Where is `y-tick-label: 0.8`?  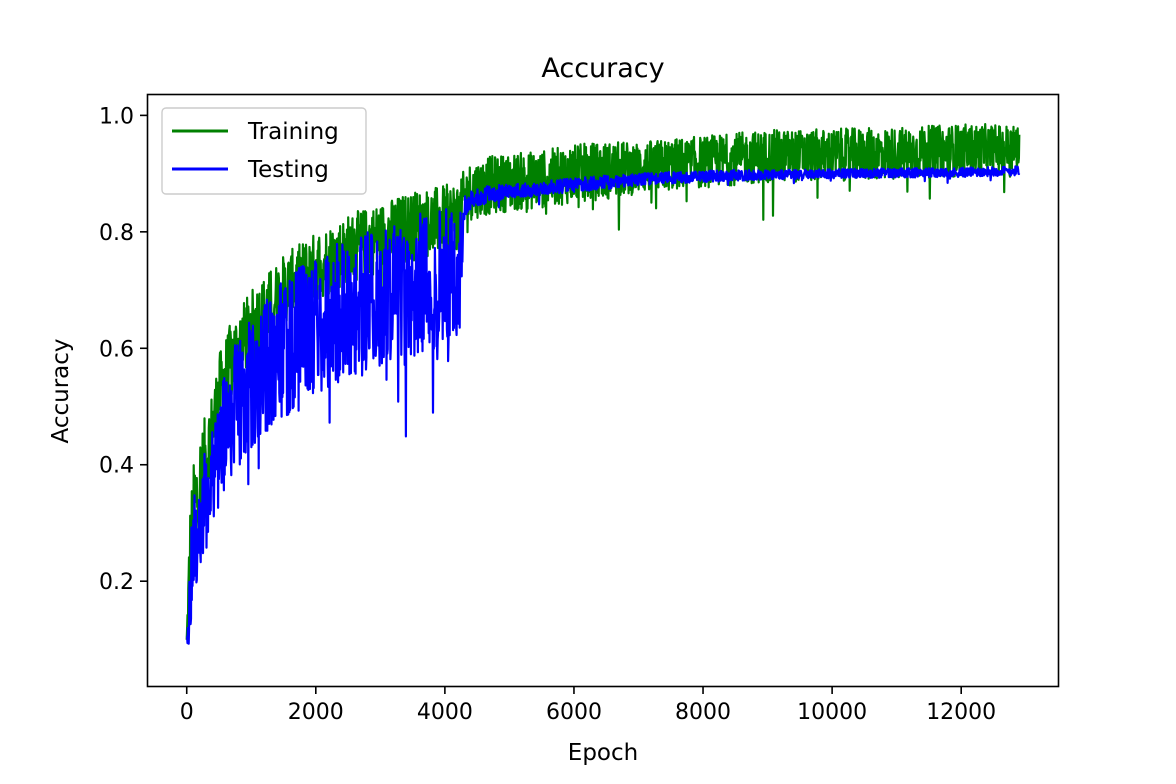
y-tick-label: 0.8 is located at coordinates (116, 233).